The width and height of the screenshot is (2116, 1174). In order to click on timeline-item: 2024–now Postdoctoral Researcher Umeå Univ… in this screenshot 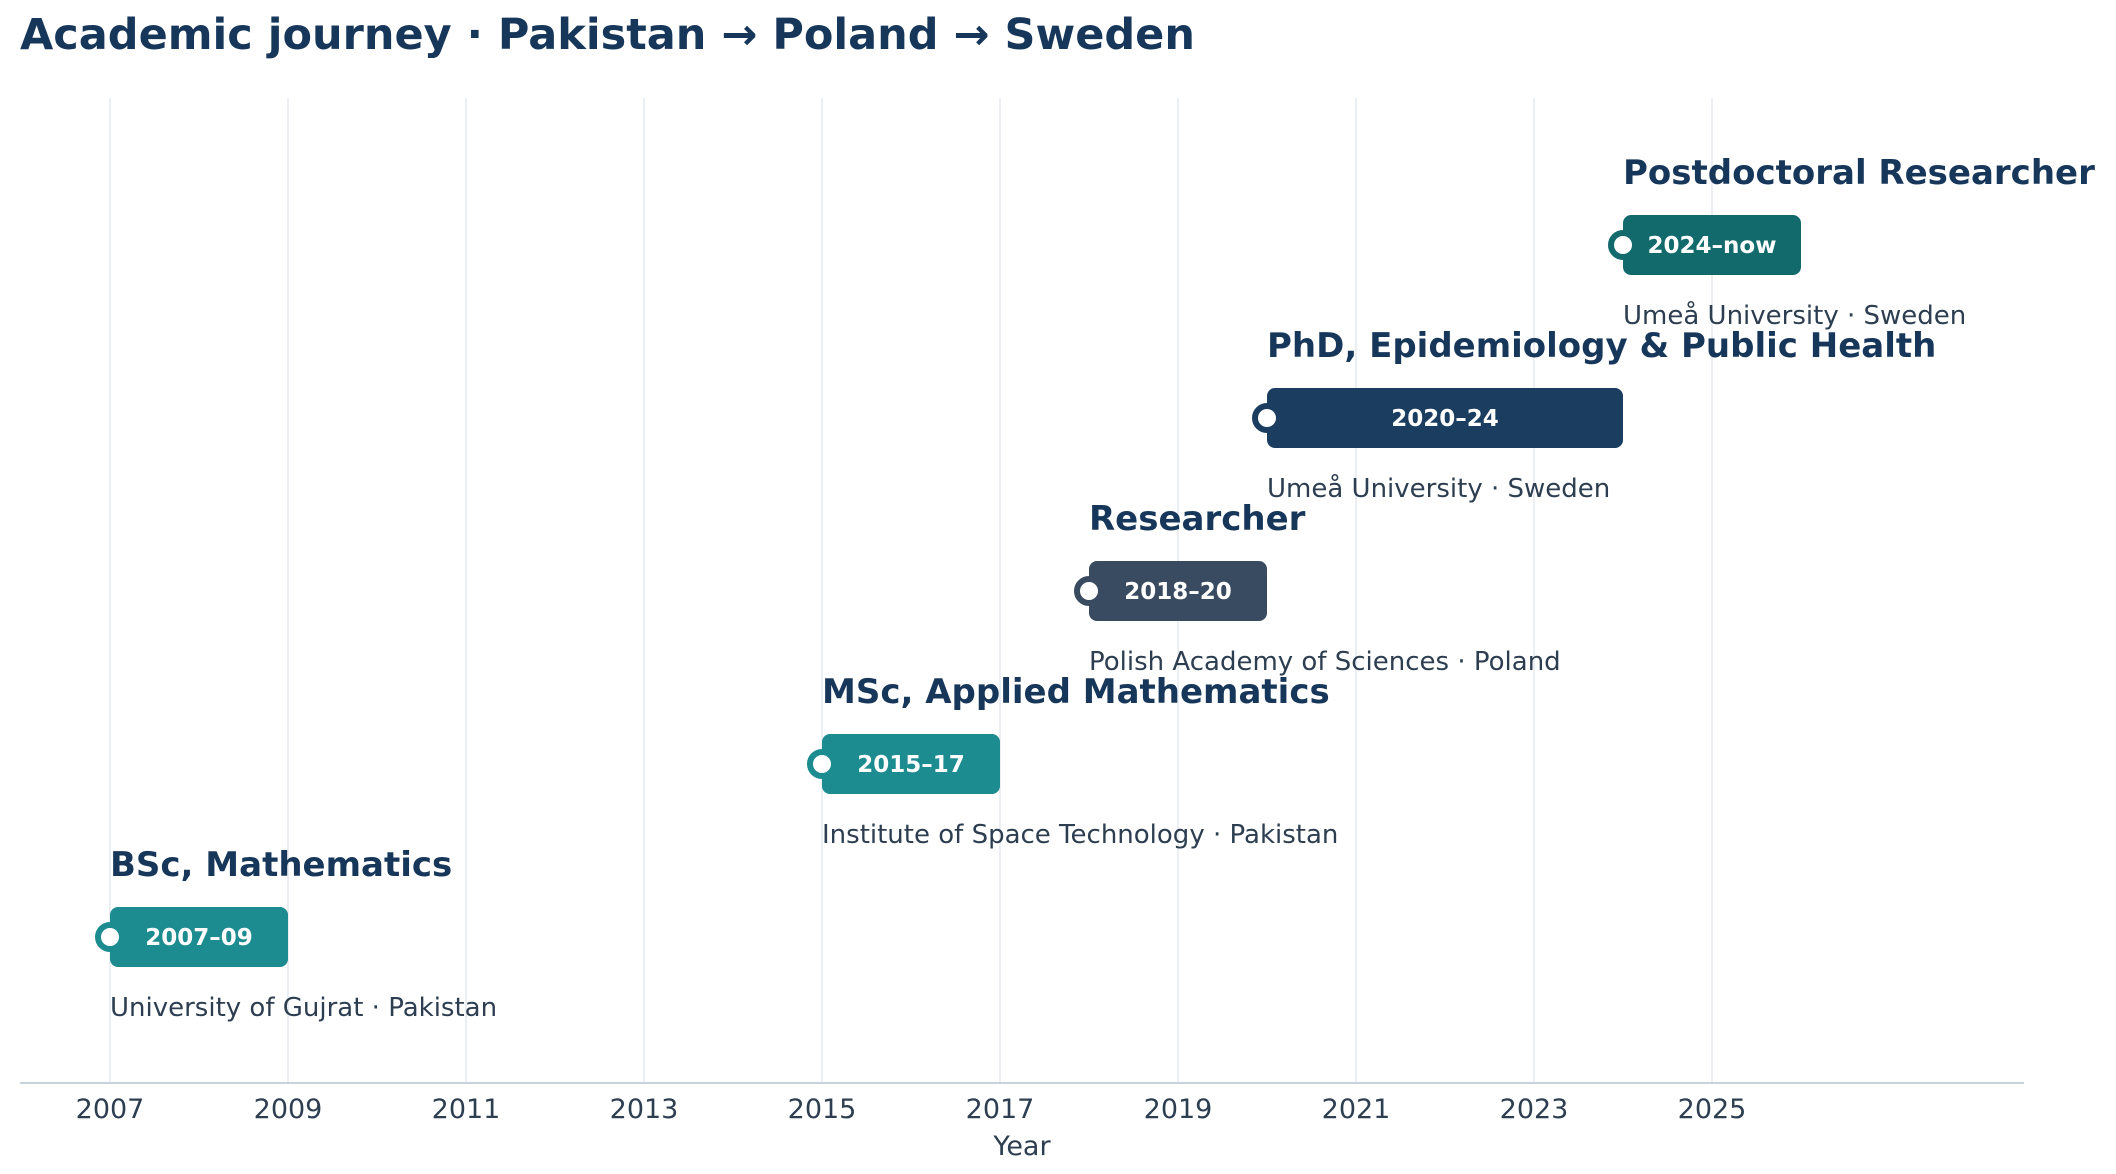, I will do `click(1851, 242)`.